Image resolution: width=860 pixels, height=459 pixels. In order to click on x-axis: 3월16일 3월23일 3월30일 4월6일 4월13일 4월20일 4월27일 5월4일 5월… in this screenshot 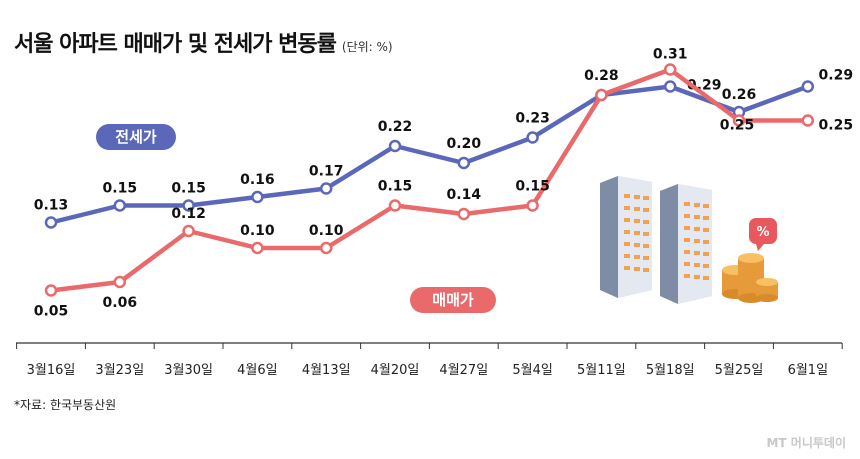, I will do `click(429, 360)`.